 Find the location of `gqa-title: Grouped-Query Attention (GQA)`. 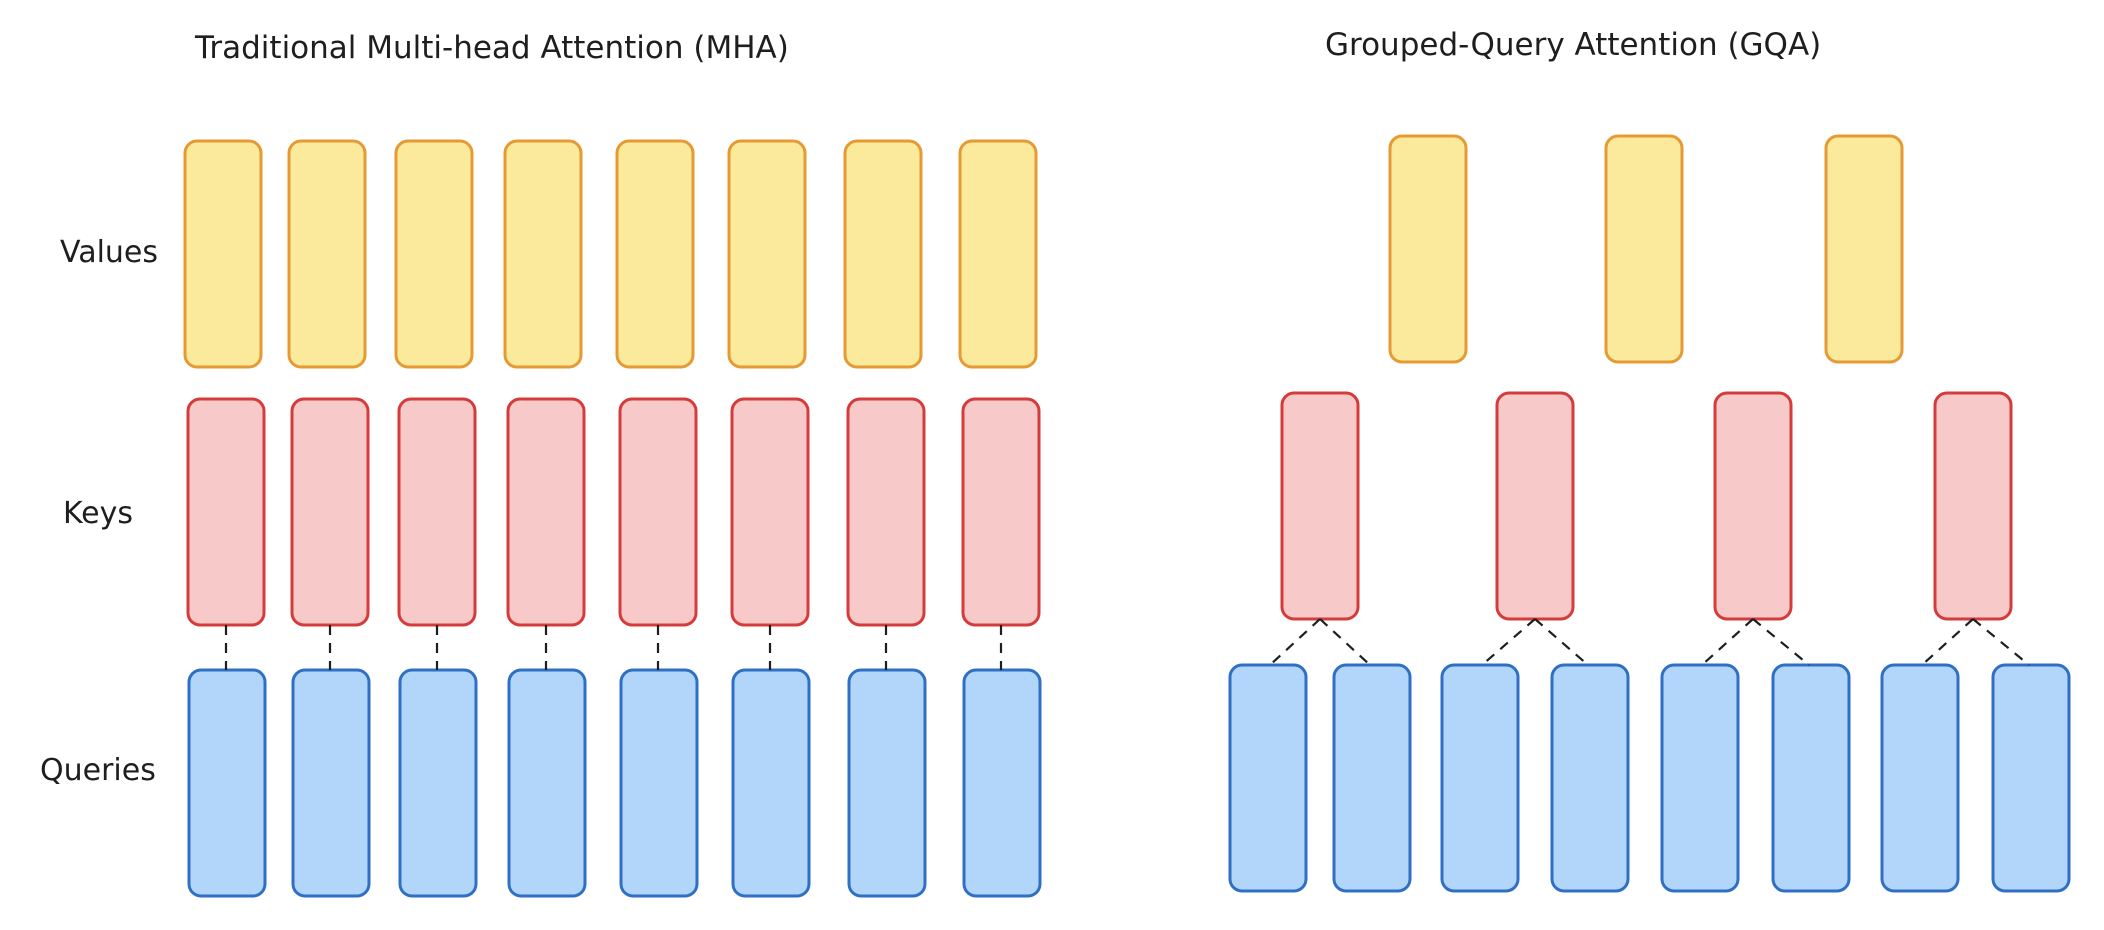

gqa-title: Grouped-Query Attention (GQA) is located at coordinates (1573, 45).